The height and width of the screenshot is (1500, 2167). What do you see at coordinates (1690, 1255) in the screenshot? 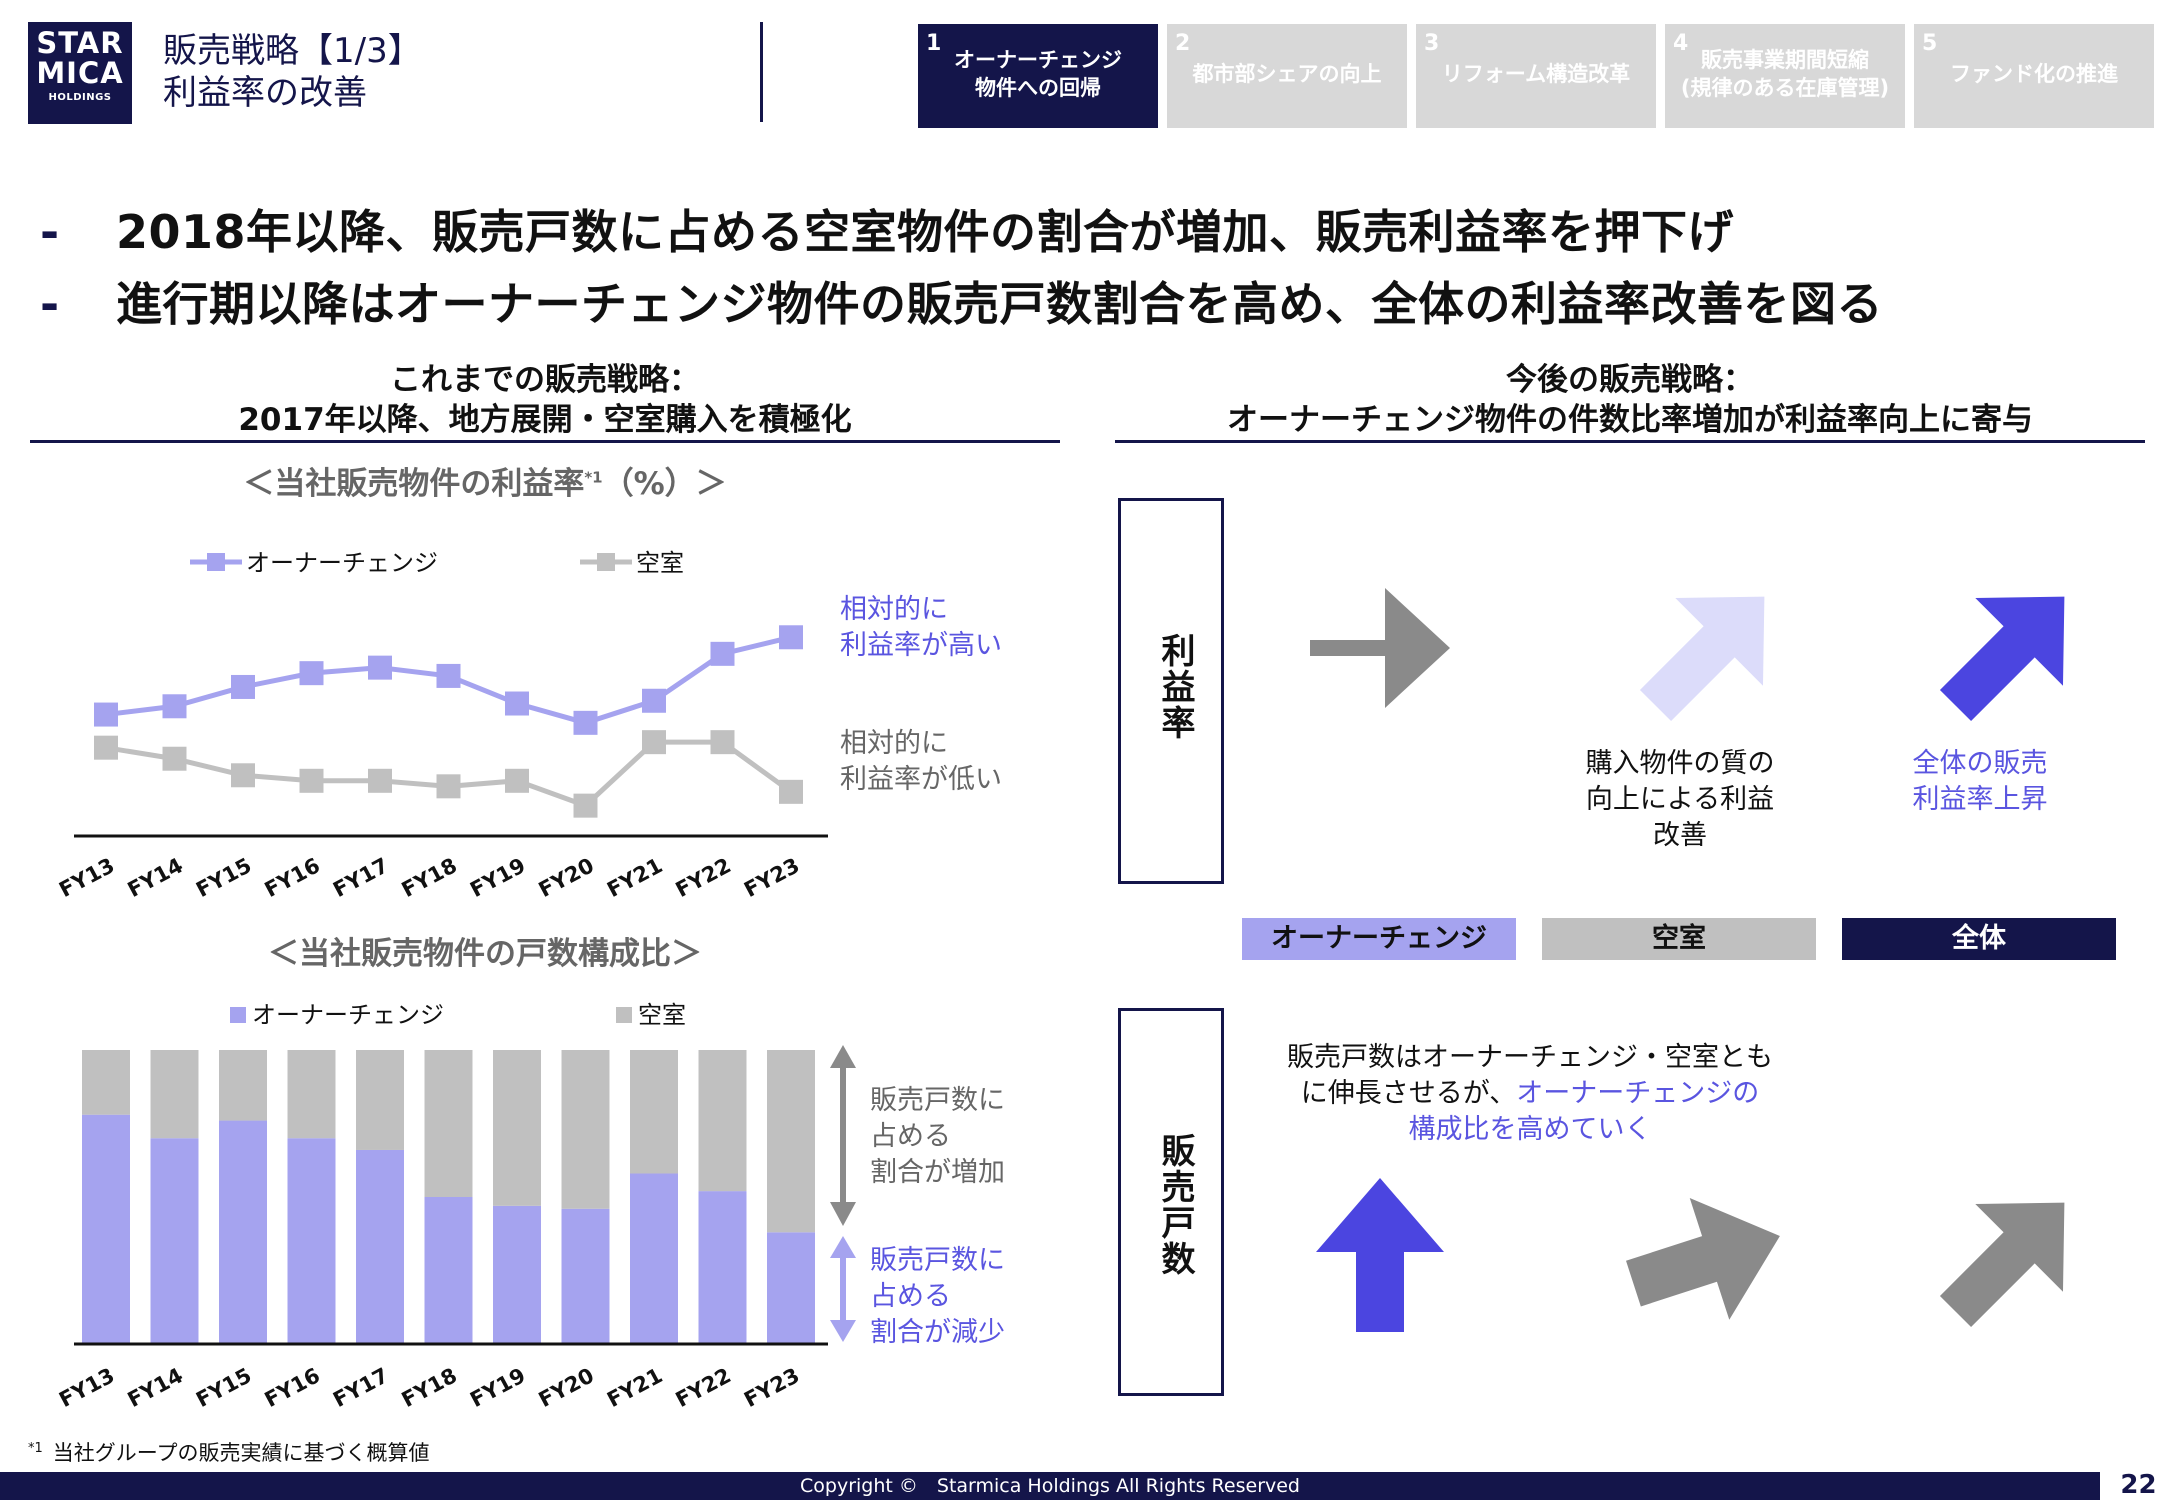
I see `units-arrows` at bounding box center [1690, 1255].